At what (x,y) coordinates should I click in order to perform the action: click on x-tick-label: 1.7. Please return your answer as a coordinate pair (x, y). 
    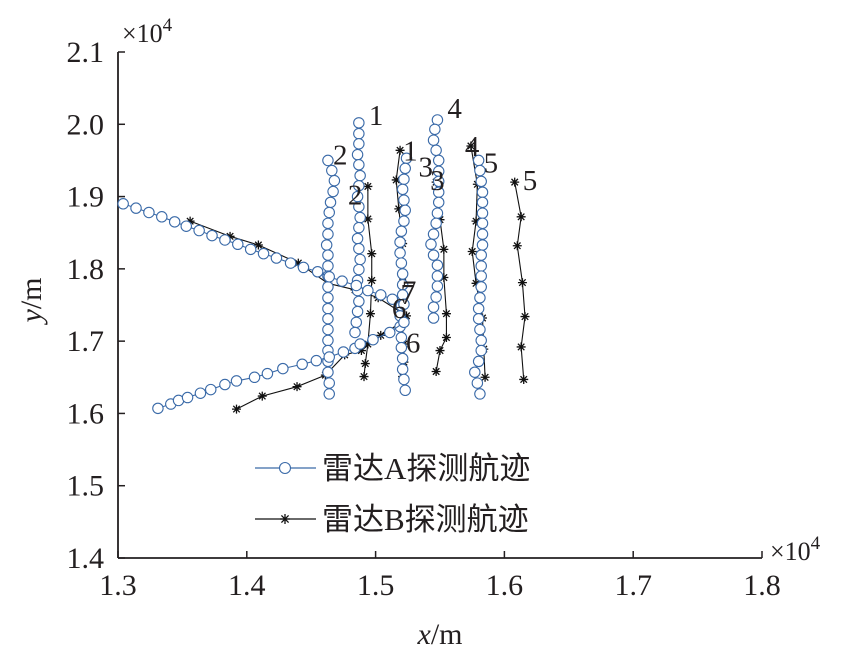
    Looking at the image, I should click on (633, 585).